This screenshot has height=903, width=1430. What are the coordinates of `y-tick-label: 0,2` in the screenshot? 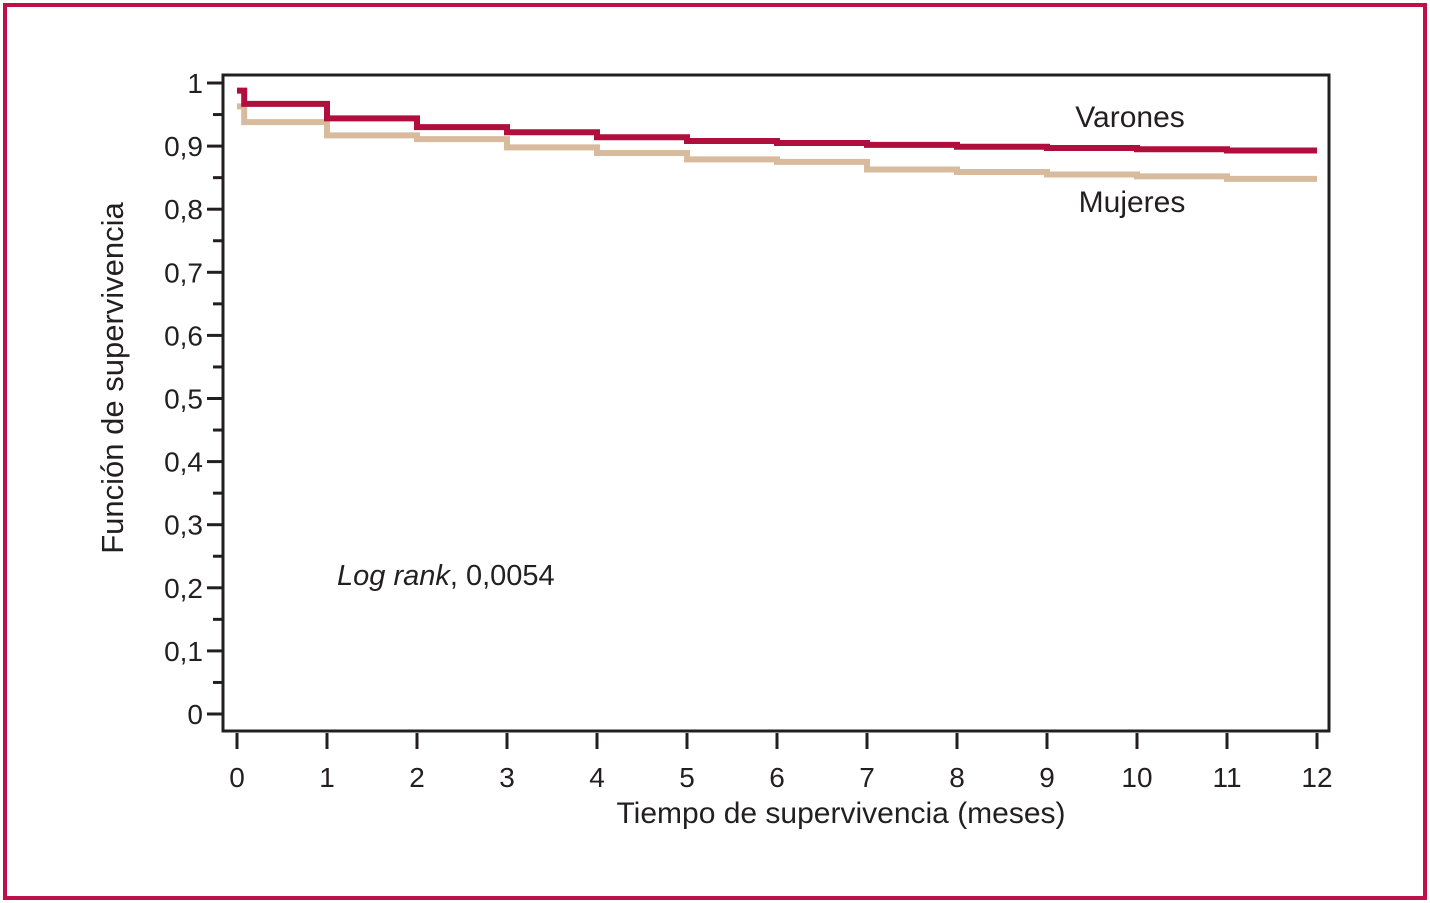 It's located at (183, 588).